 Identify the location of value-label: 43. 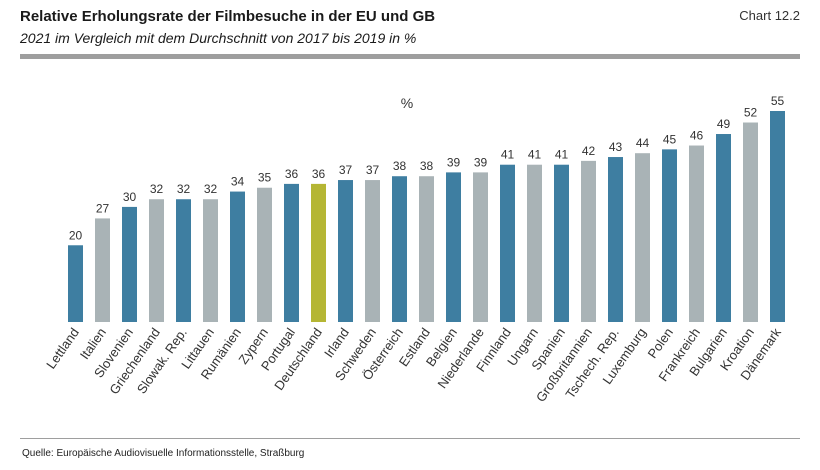
(616, 147).